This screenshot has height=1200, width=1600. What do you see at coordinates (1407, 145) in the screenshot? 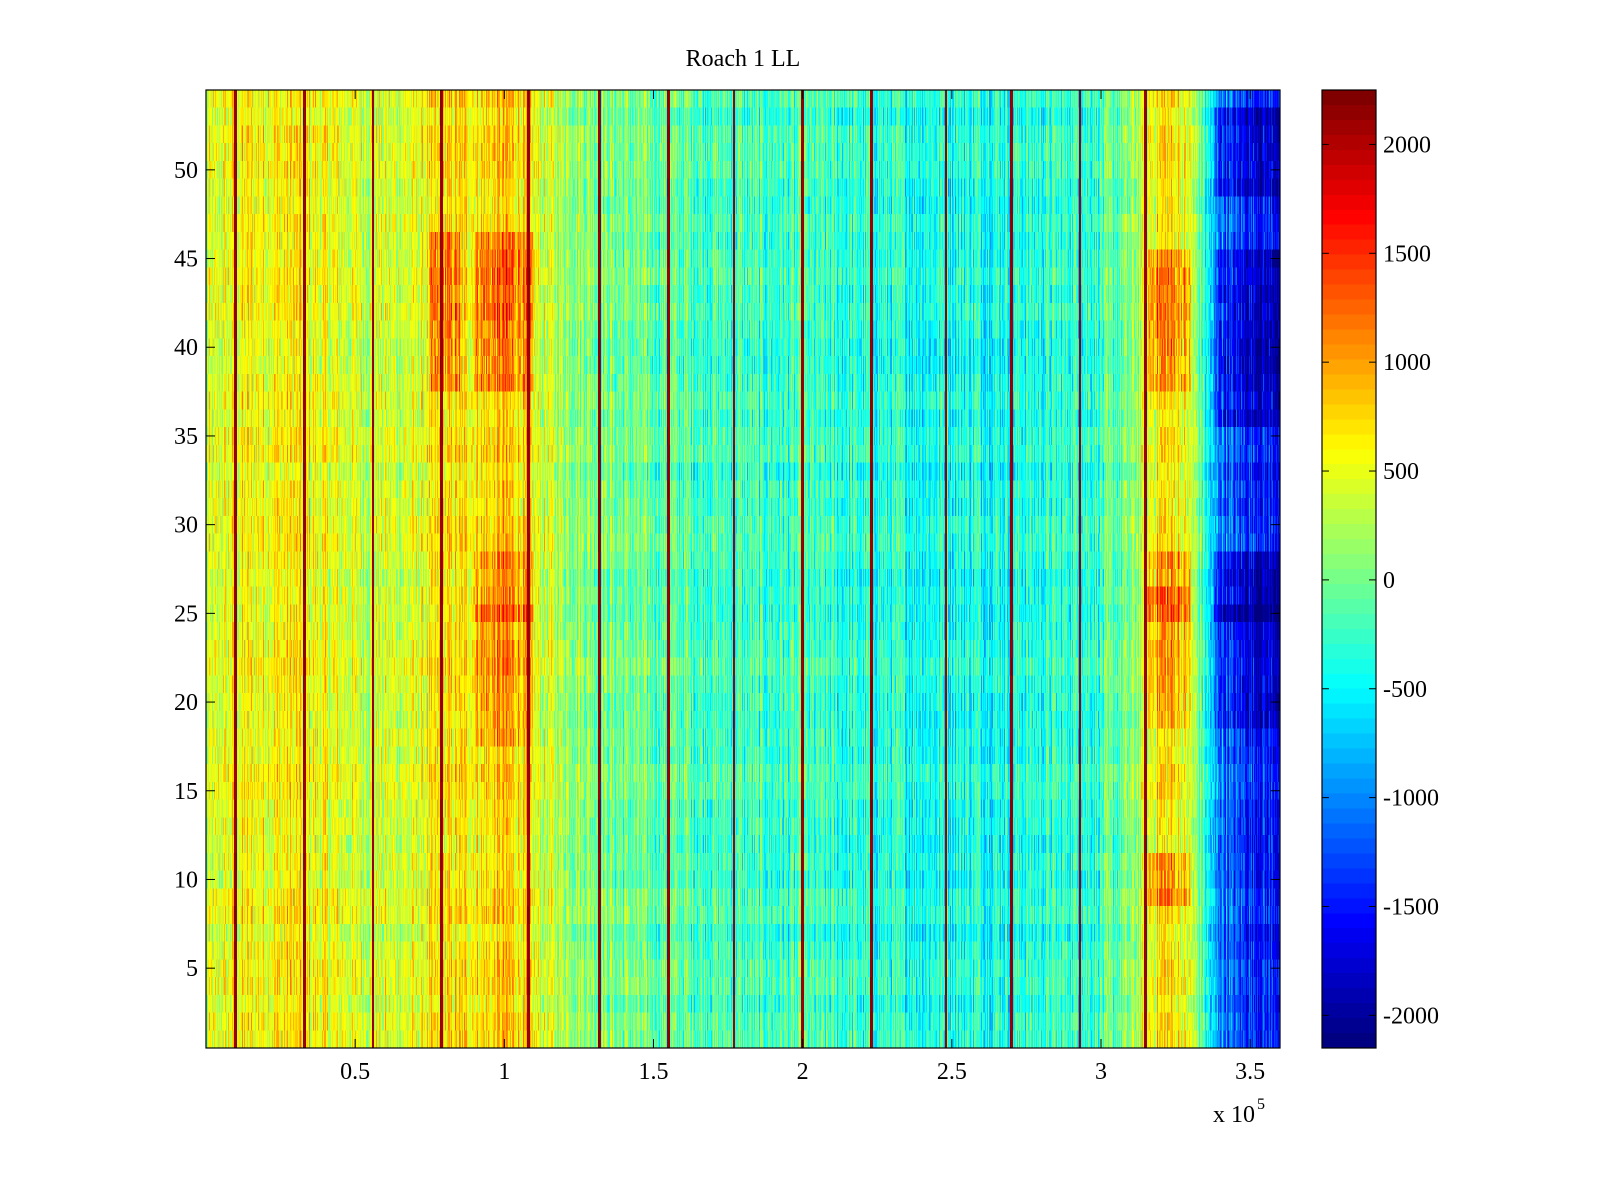
I see `colorbar-tick-label: 2000` at bounding box center [1407, 145].